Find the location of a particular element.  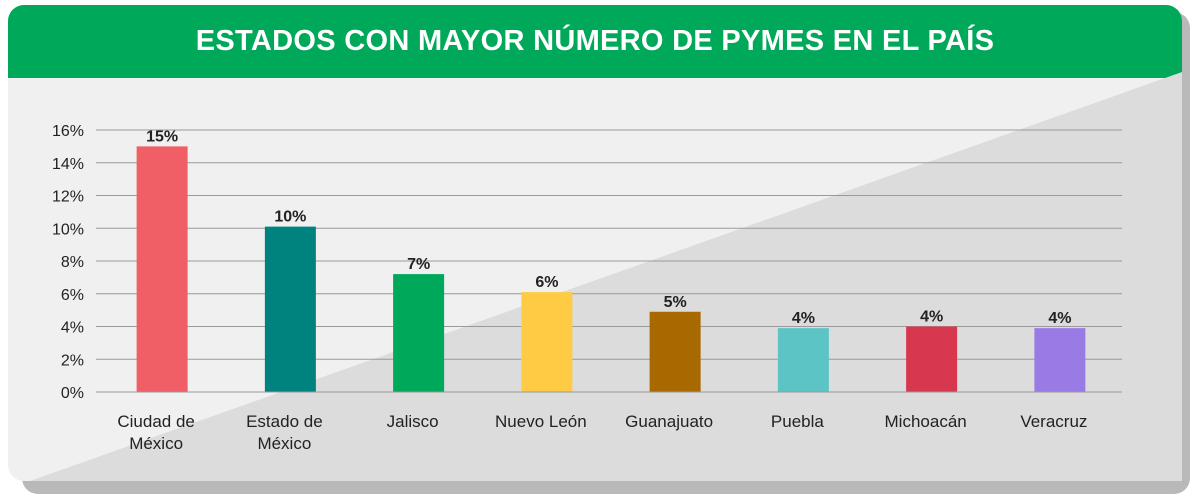

data-label: 6% is located at coordinates (546, 282).